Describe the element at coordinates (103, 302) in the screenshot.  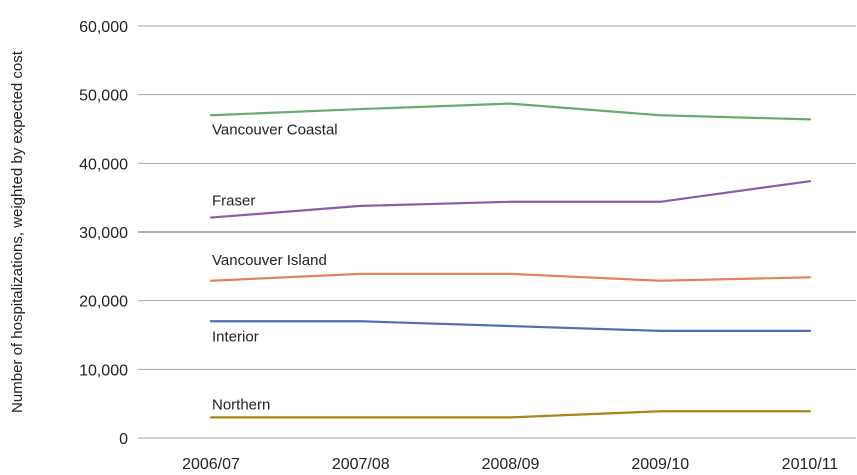
I see `y-tick-label: 20,000` at that location.